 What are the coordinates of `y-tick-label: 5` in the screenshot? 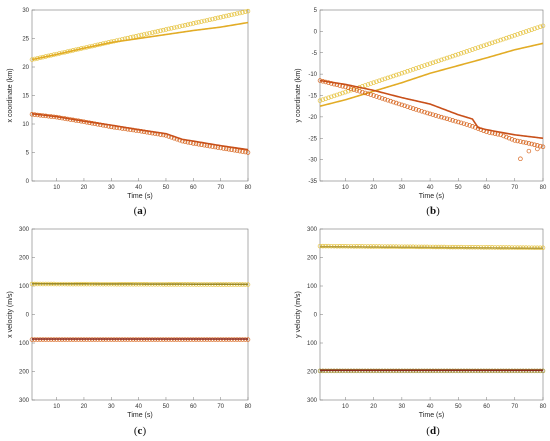 It's located at (316, 11).